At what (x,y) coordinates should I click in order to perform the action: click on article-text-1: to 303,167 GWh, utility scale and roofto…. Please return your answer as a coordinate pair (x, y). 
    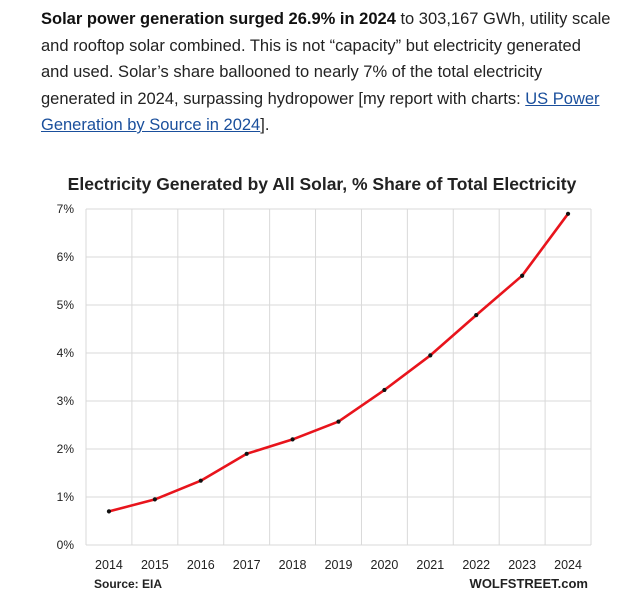
    Looking at the image, I should click on (326, 59).